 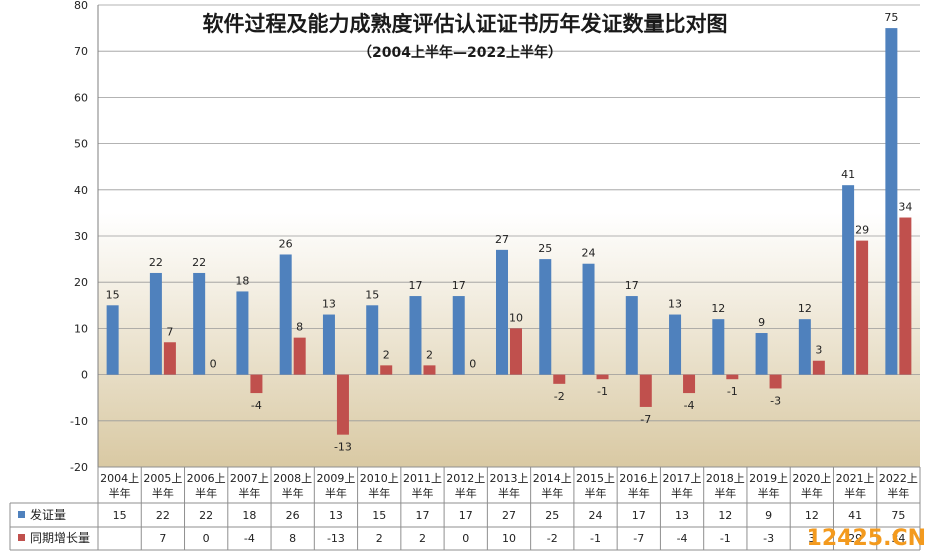 I want to click on y-tick-label: -10, so click(x=79, y=421).